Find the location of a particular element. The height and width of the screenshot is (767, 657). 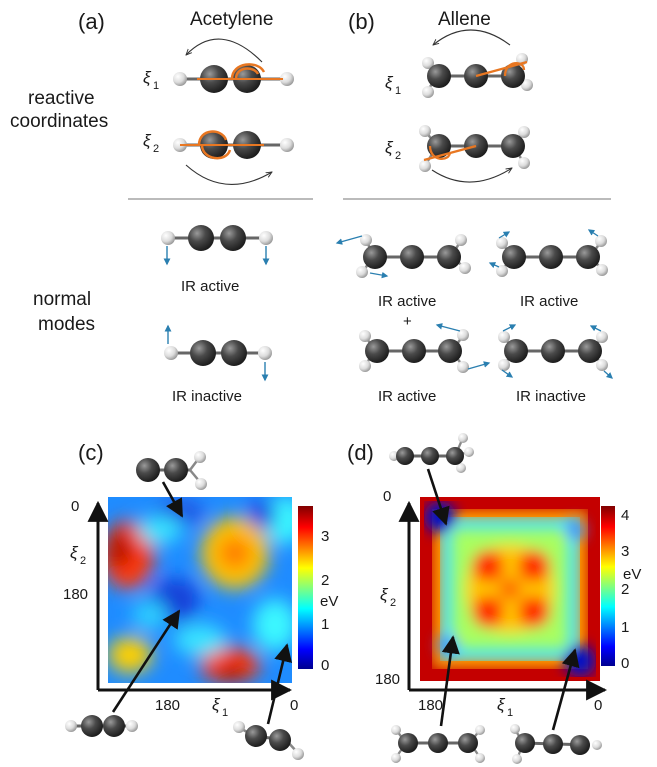

panel-label-b: (b) is located at coordinates (361, 21).